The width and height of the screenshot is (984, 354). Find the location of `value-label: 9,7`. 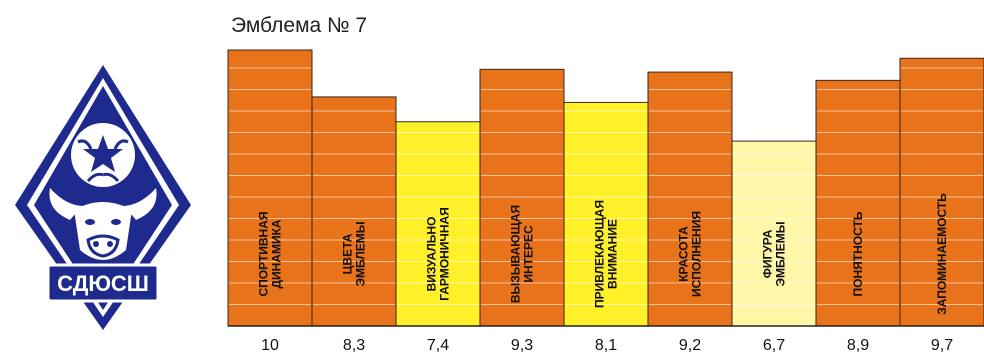

value-label: 9,7 is located at coordinates (942, 345).